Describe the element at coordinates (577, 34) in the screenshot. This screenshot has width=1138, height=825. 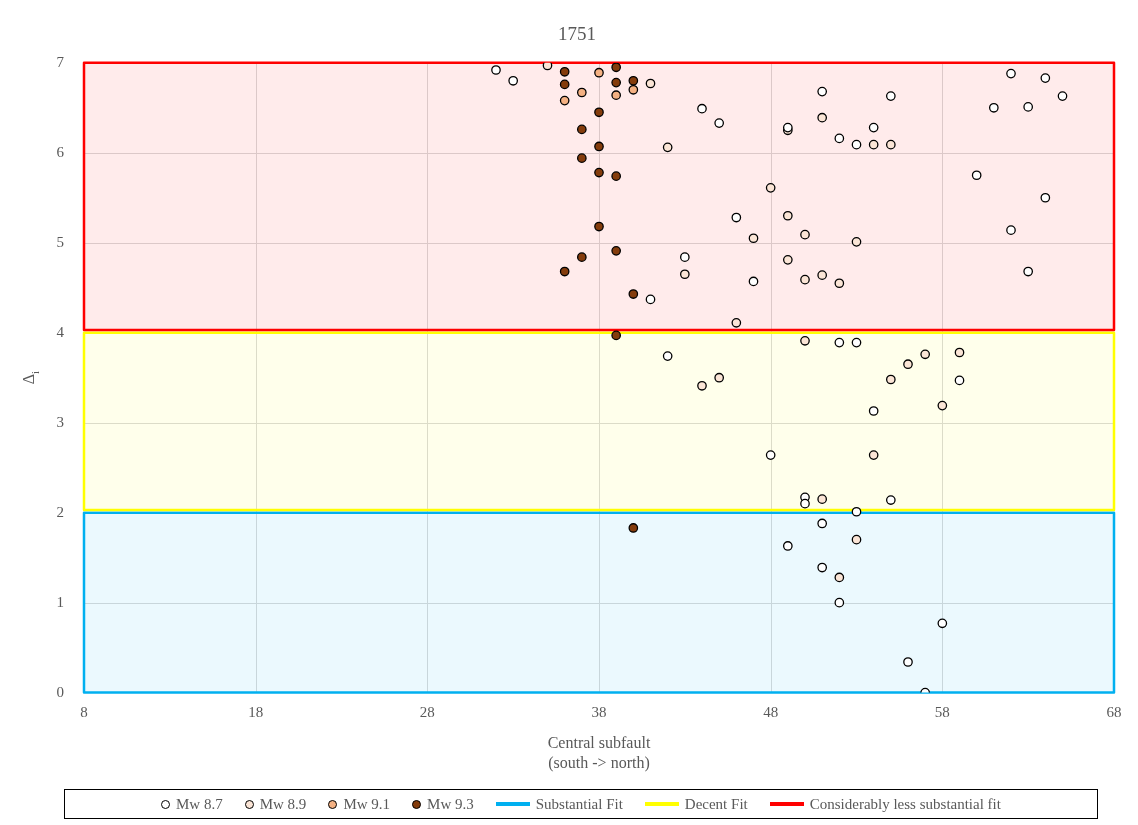
I see `chart-title: 1751` at that location.